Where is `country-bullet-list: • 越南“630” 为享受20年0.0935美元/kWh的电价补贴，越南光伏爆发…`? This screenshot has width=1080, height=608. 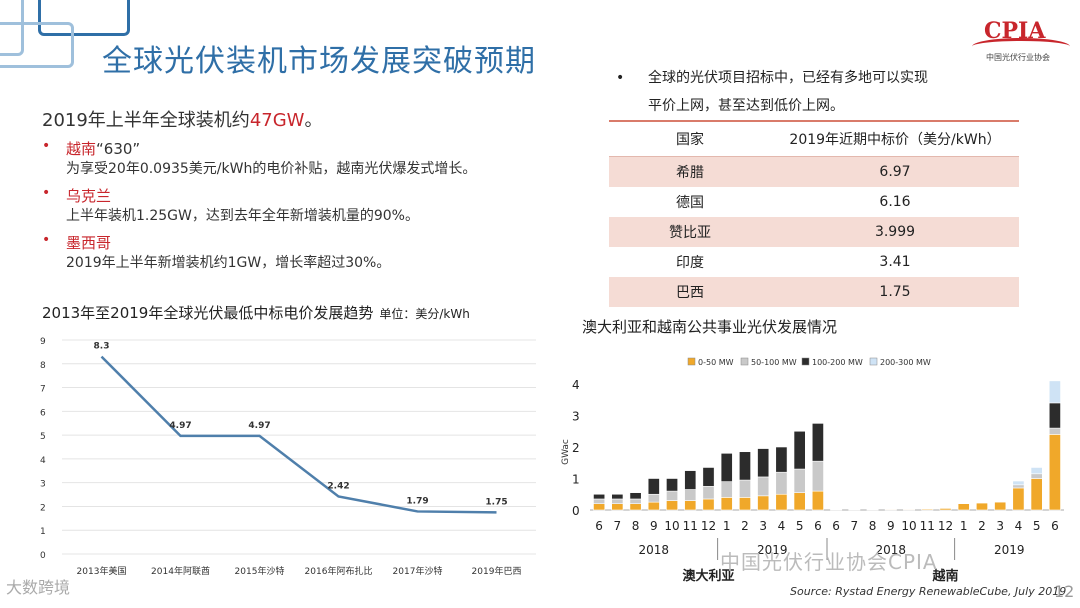
country-bullet-list: • 越南“630” 为享受20年0.0935美元/kWh的电价补贴，越南光伏爆发… is located at coordinates (302, 208).